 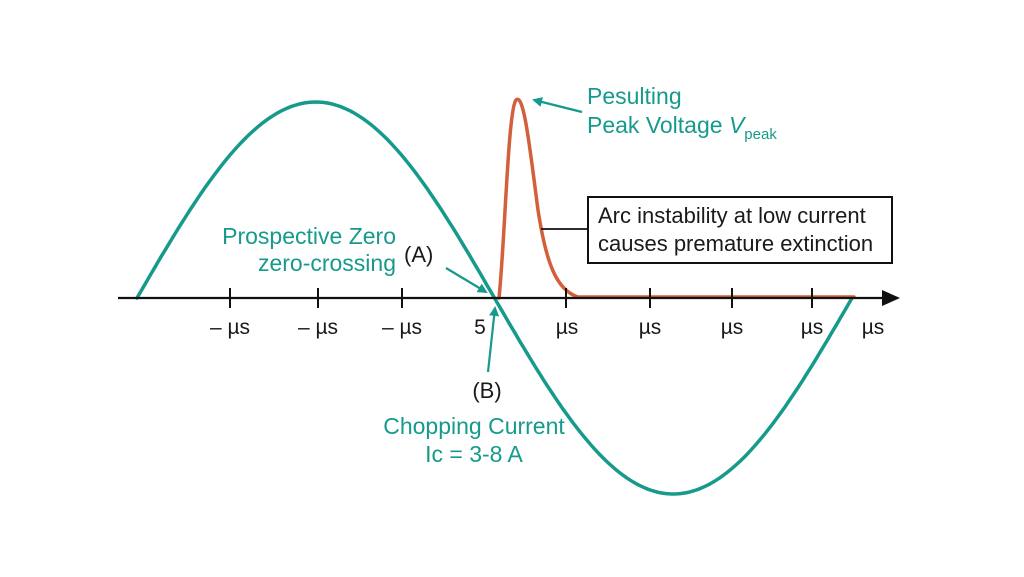 What do you see at coordinates (521, 298) in the screenshot?
I see `axis-ticks` at bounding box center [521, 298].